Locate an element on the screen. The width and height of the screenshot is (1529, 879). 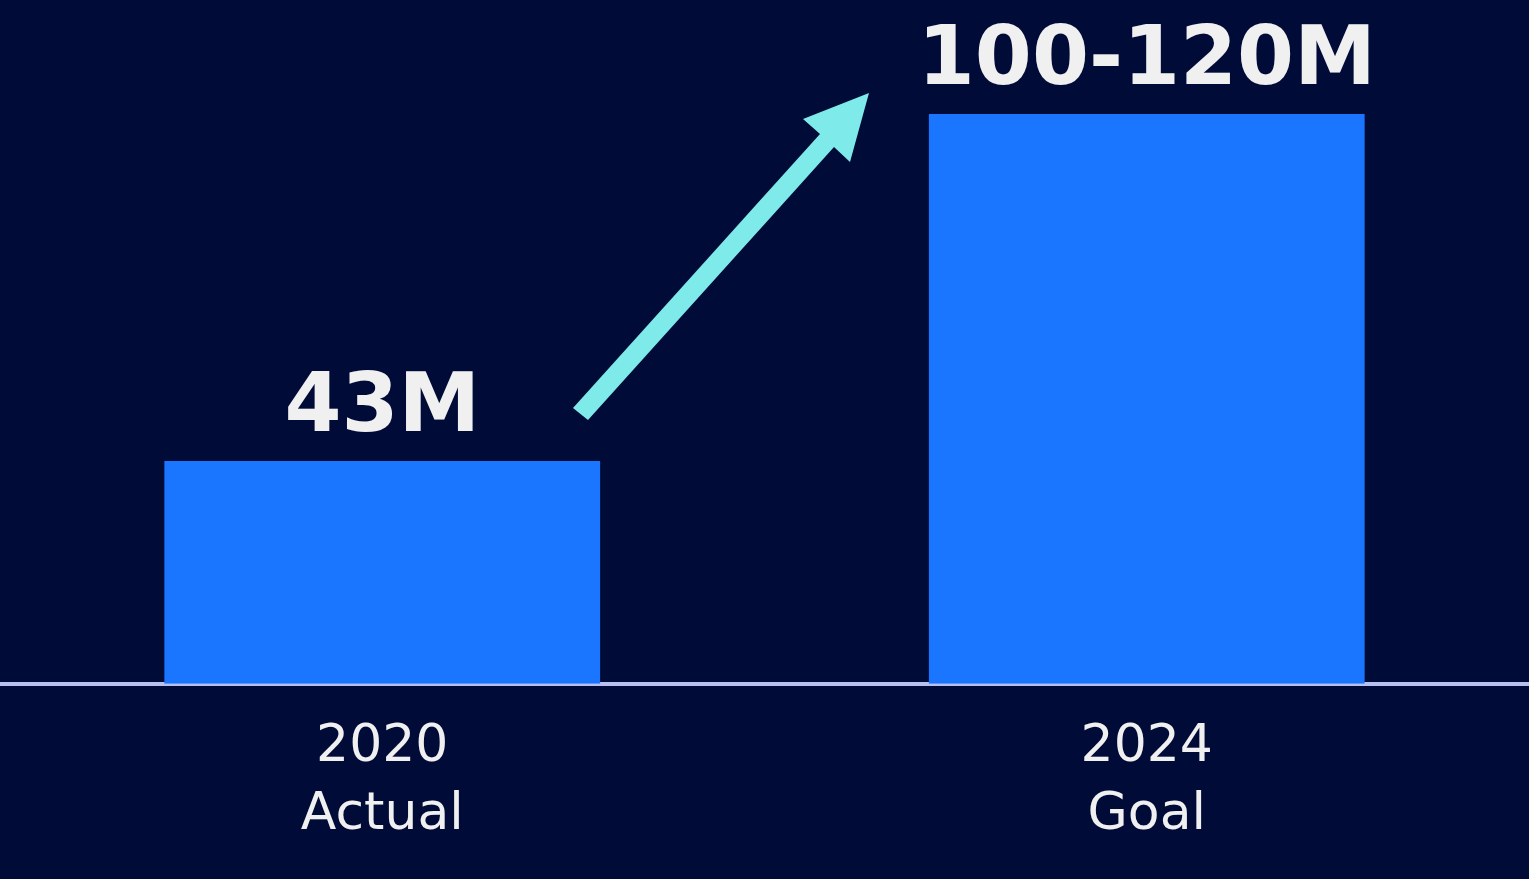
x-tick-label: 2024 Goal is located at coordinates (1146, 777).